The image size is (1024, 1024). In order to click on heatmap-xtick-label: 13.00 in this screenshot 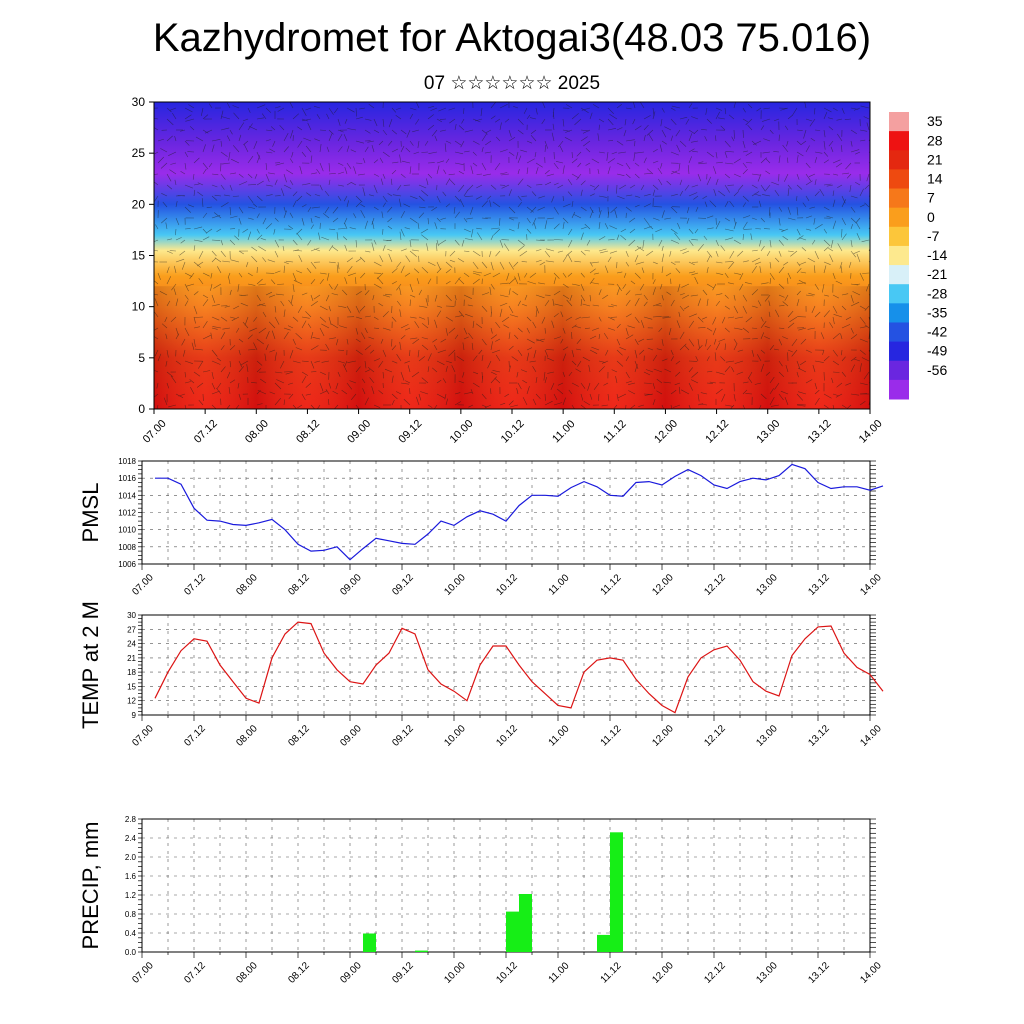, I will do `click(768, 432)`.